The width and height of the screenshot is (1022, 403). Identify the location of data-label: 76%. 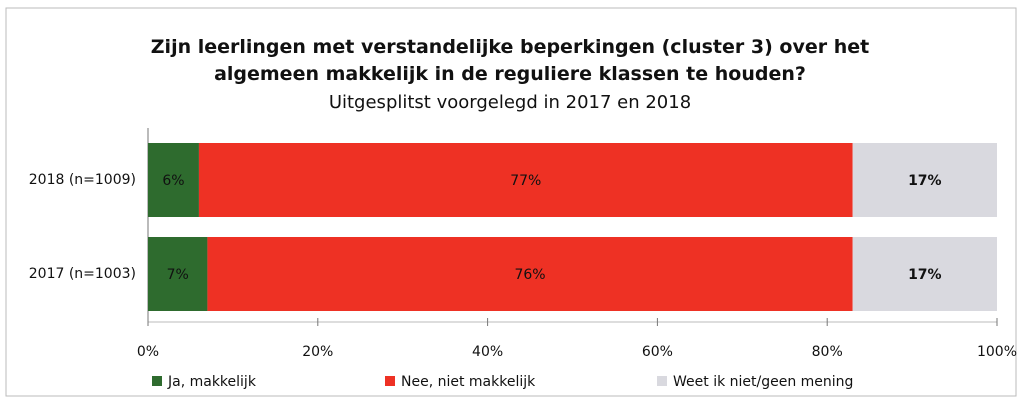
(529, 275).